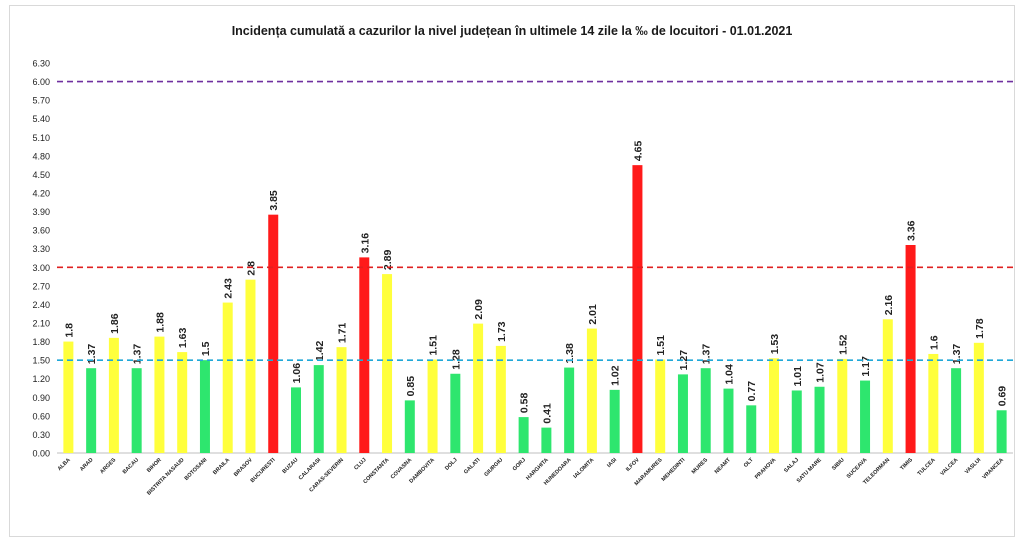  What do you see at coordinates (519, 464) in the screenshot?
I see `x-tick-label: GORJ` at bounding box center [519, 464].